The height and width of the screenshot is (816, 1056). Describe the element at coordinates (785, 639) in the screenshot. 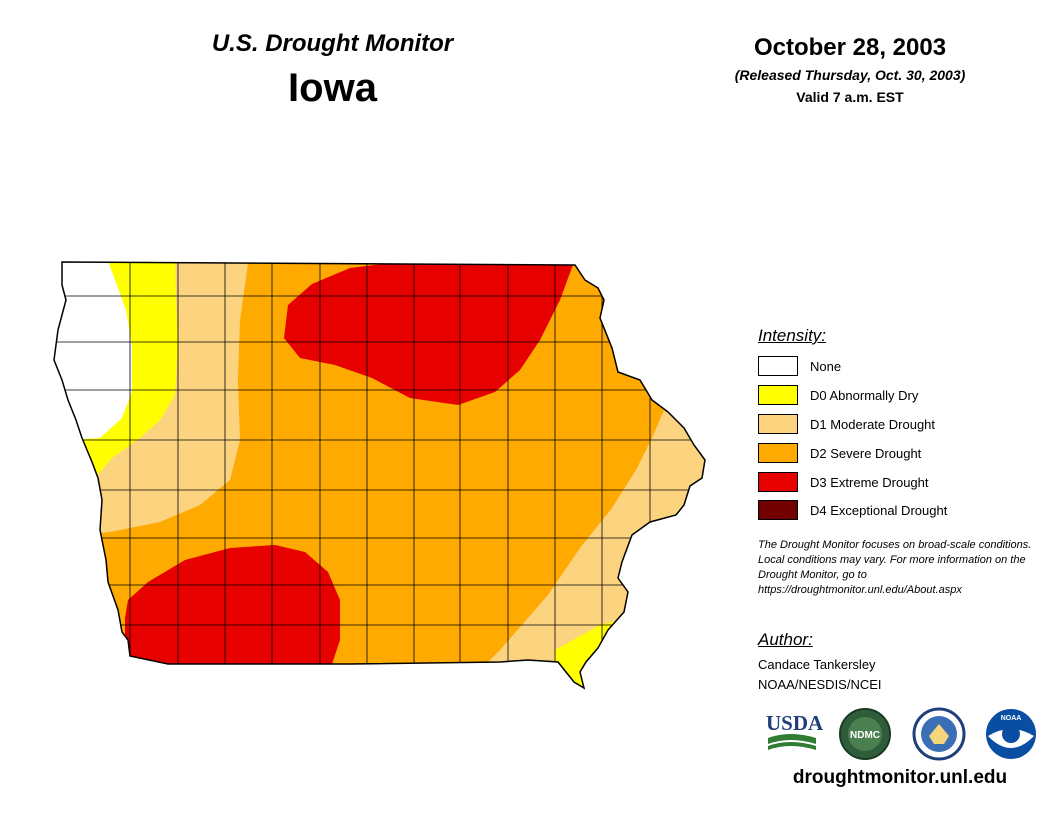

I see `author-title: Author:` at that location.